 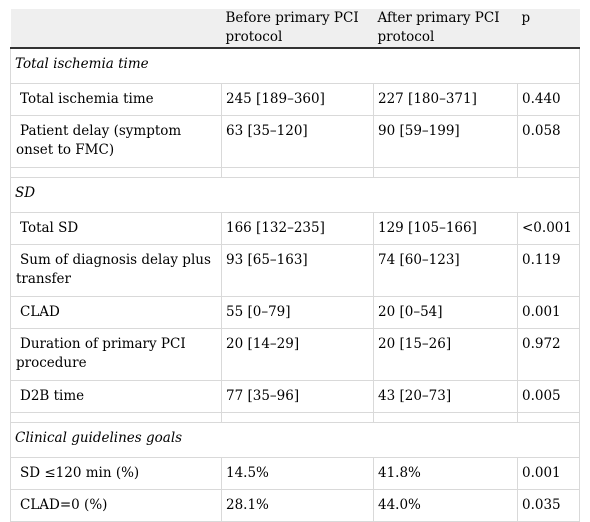 I want to click on table-row: CLAD=0 (%) 28.1% 44.0% 0.035, so click(x=295, y=505).